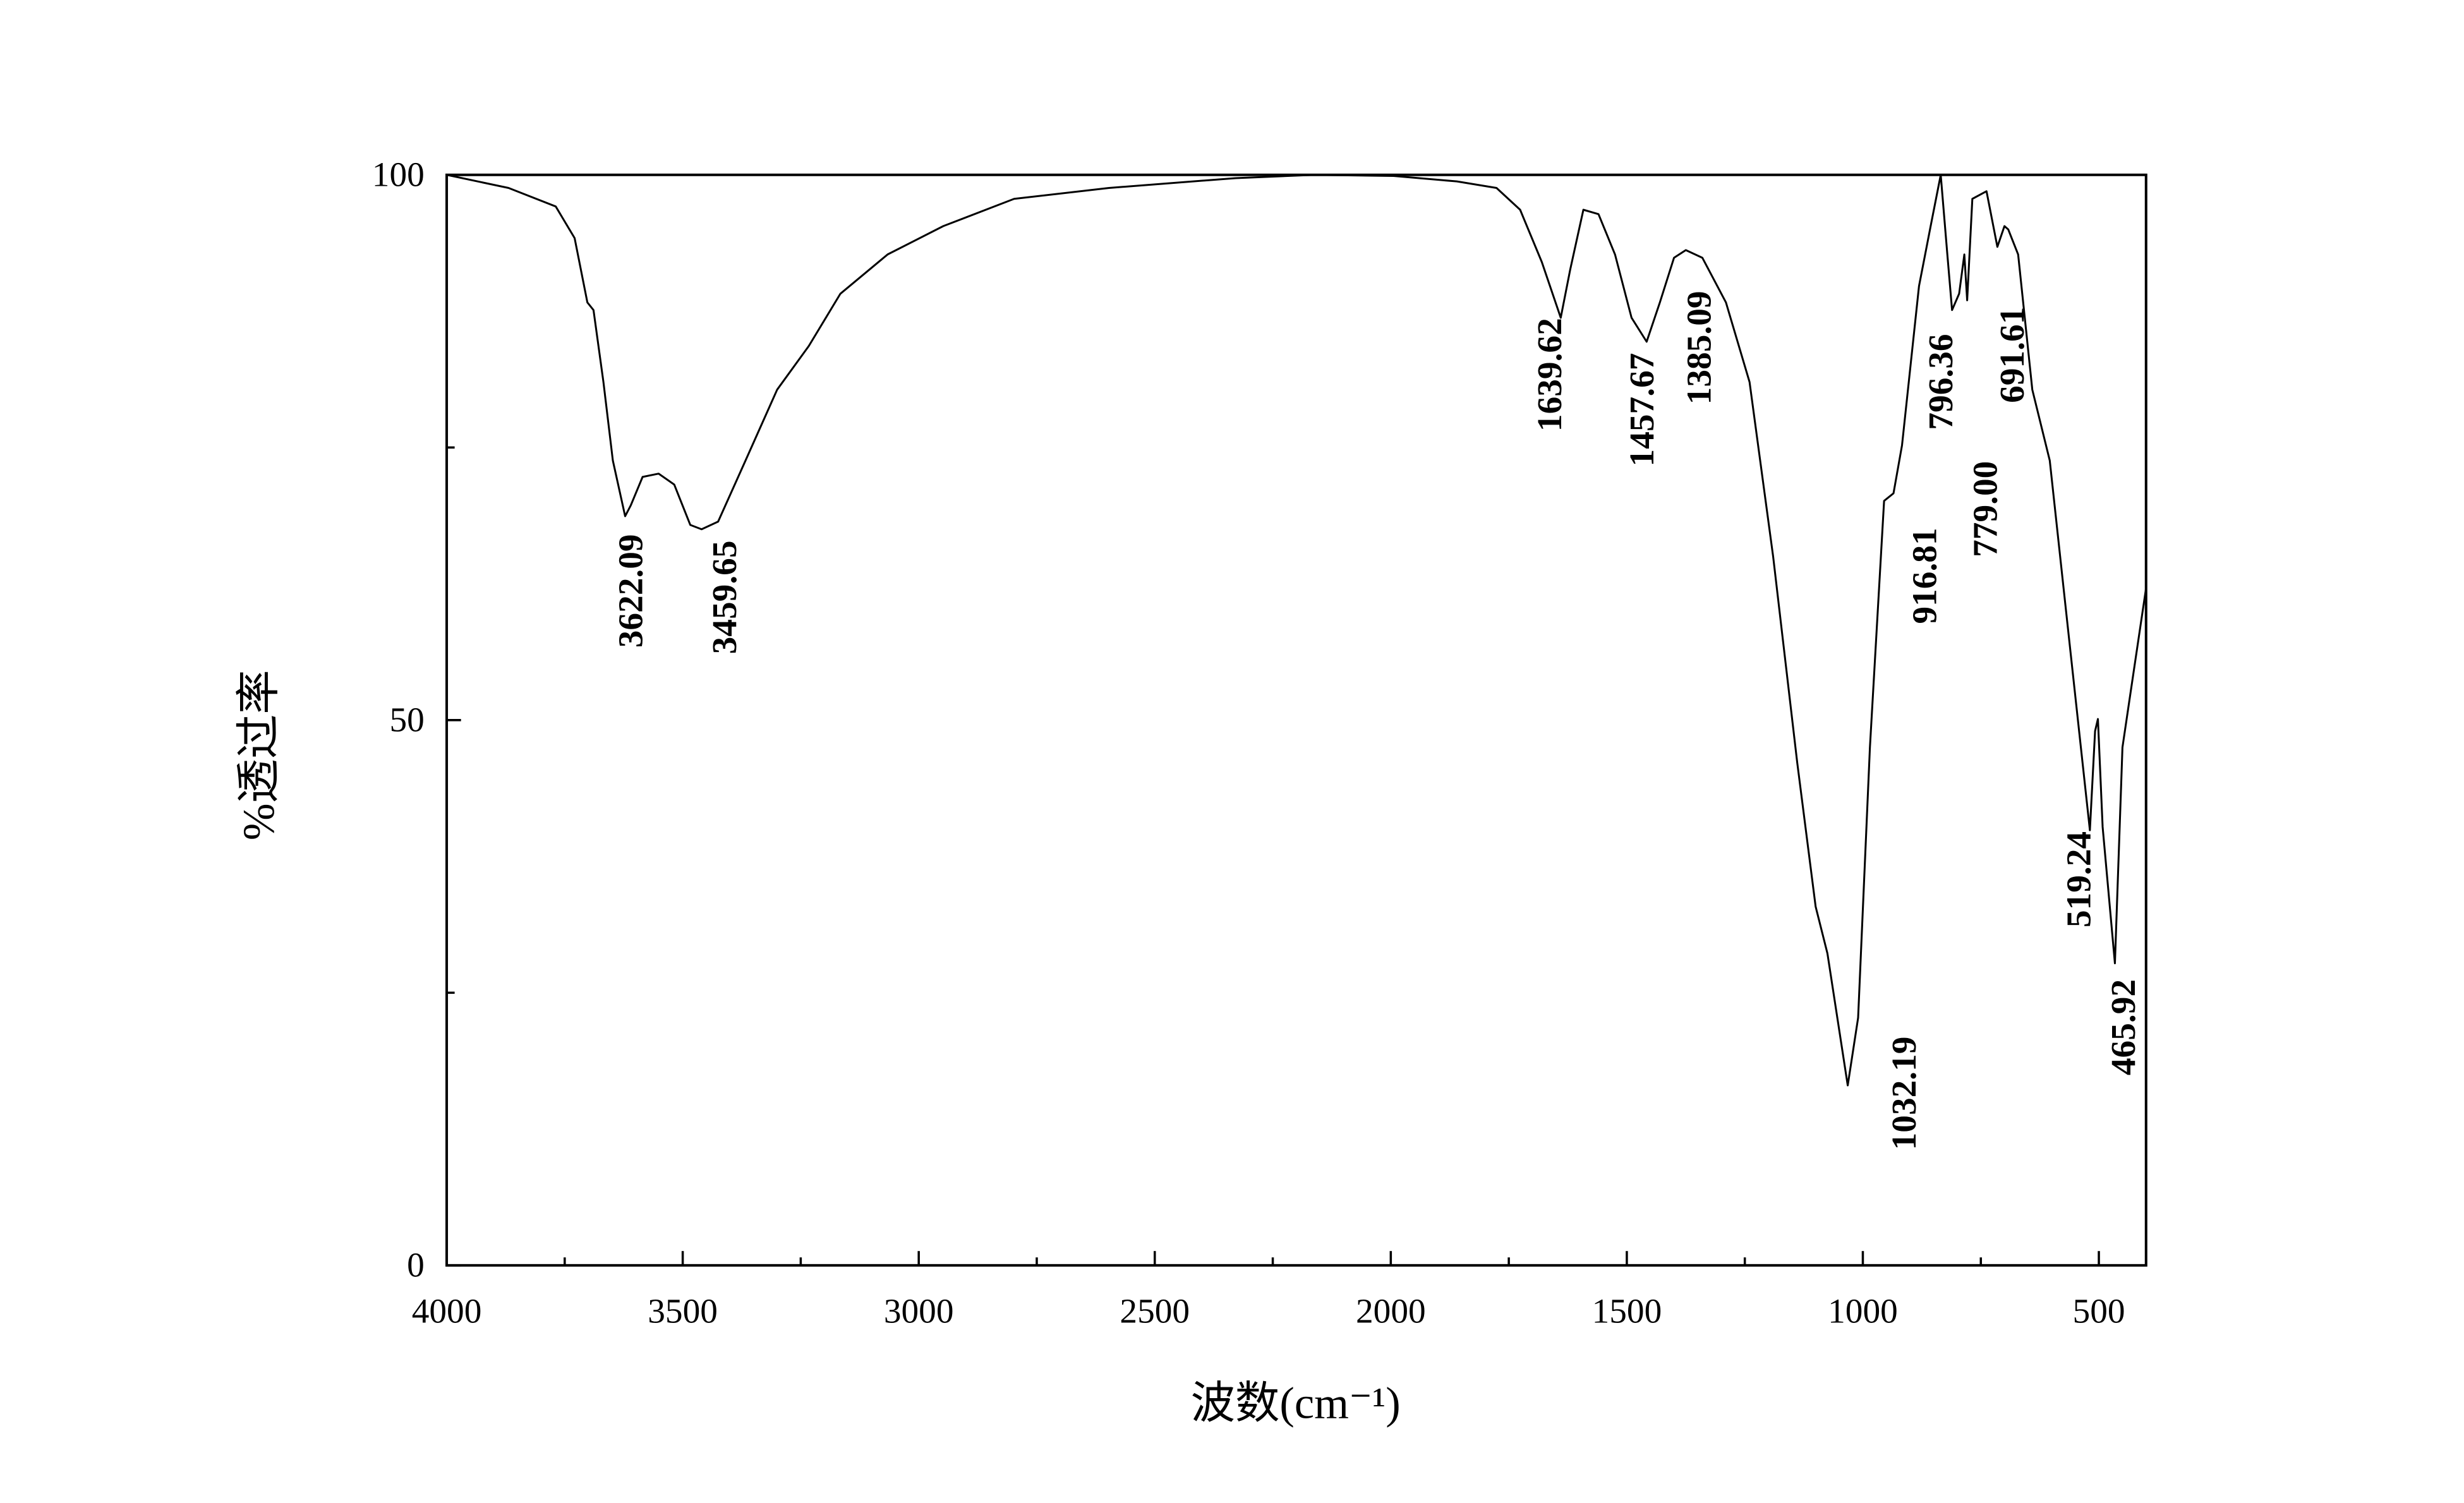  What do you see at coordinates (2012, 355) in the screenshot?
I see `peak-label: 691.61` at bounding box center [2012, 355].